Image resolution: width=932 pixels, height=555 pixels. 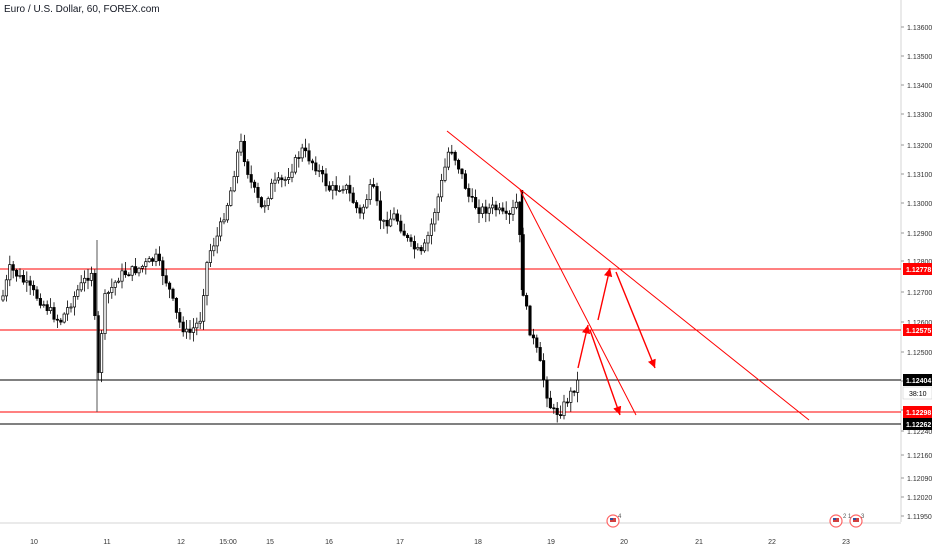 What do you see at coordinates (917, 393) in the screenshot?
I see `countdown-badge` at bounding box center [917, 393].